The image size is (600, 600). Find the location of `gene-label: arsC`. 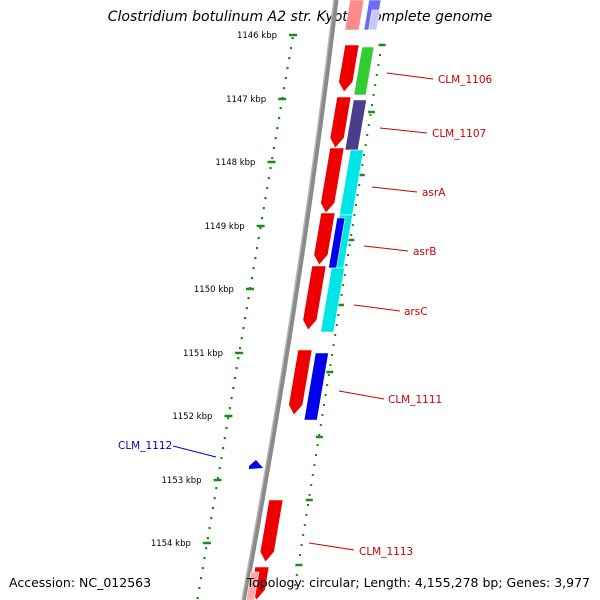

gene-label: arsC is located at coordinates (416, 312).